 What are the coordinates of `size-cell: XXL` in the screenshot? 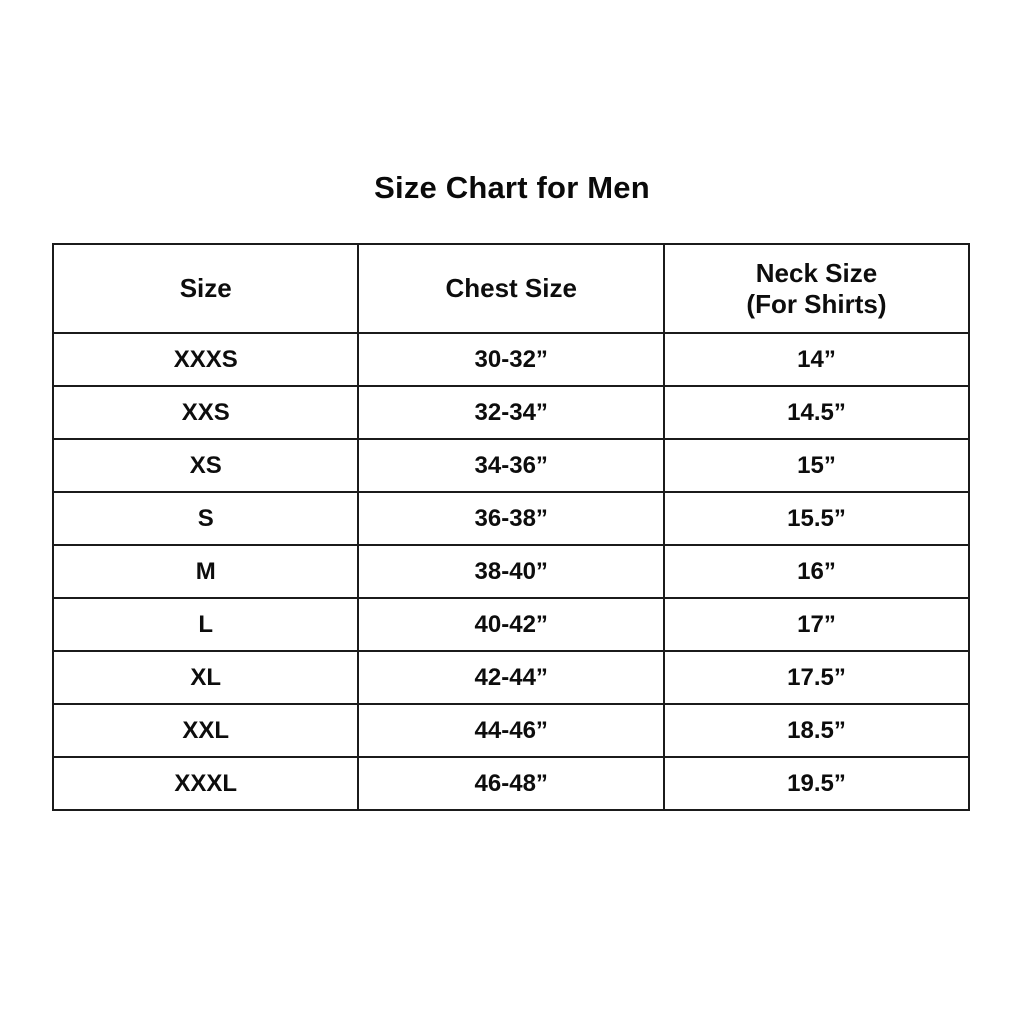 It's located at (205, 730).